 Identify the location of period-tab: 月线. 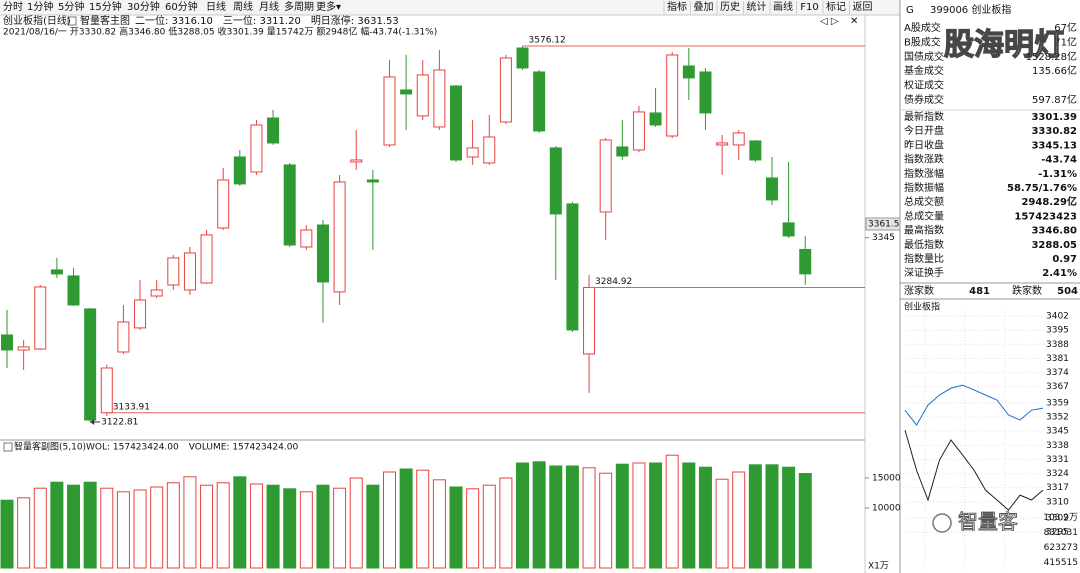
(269, 6).